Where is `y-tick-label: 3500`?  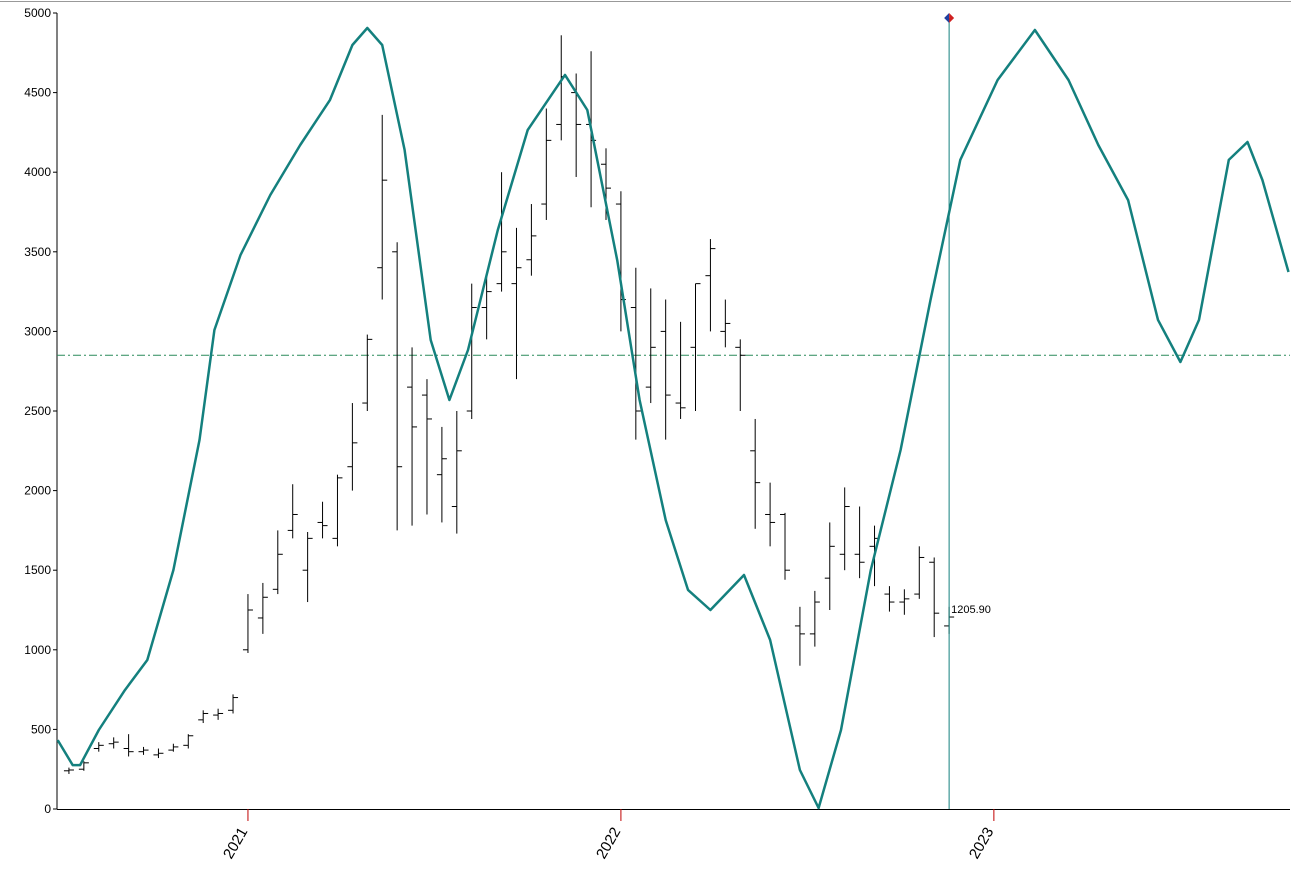 y-tick-label: 3500 is located at coordinates (37, 252).